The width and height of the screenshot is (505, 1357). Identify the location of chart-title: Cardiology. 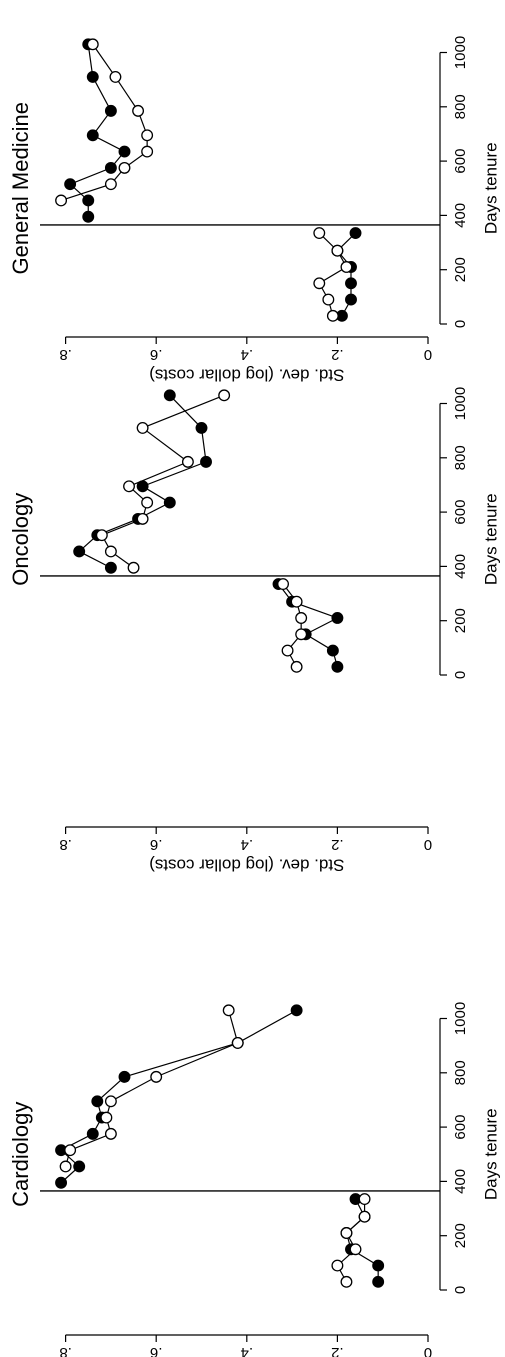
(20, 1154).